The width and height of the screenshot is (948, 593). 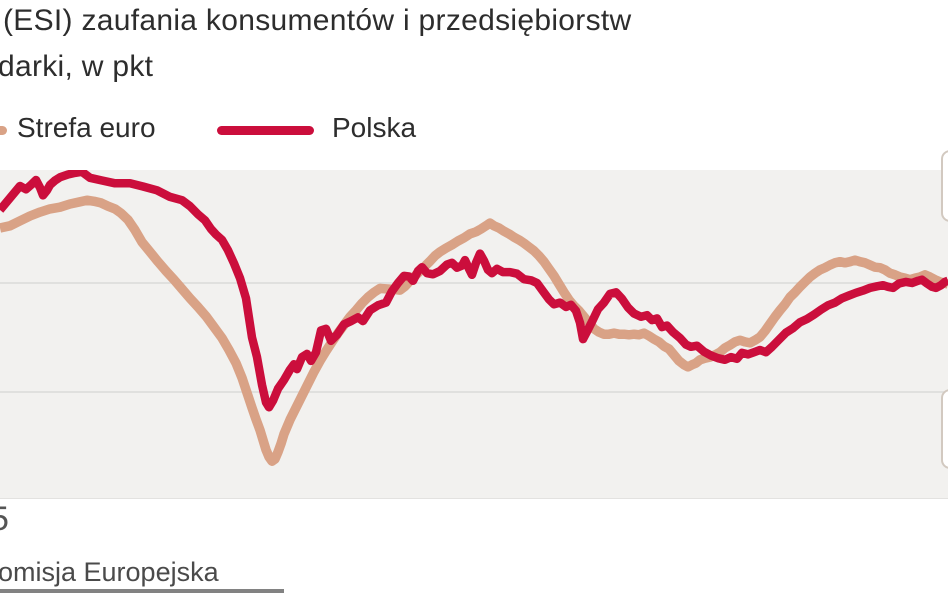 What do you see at coordinates (109, 572) in the screenshot?
I see `source-text: omisja Europejska` at bounding box center [109, 572].